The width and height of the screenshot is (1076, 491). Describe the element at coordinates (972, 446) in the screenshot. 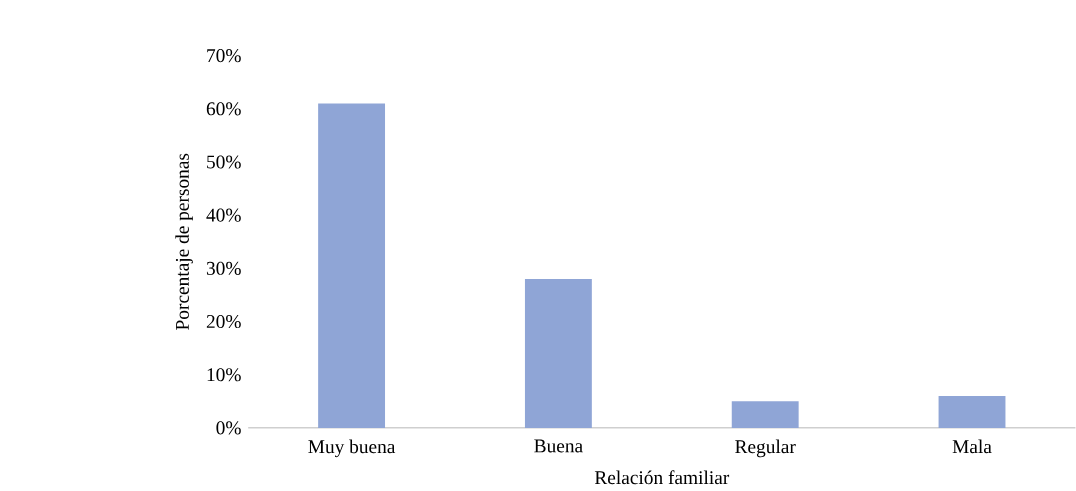

I see `x-tick-label: Mala` at that location.